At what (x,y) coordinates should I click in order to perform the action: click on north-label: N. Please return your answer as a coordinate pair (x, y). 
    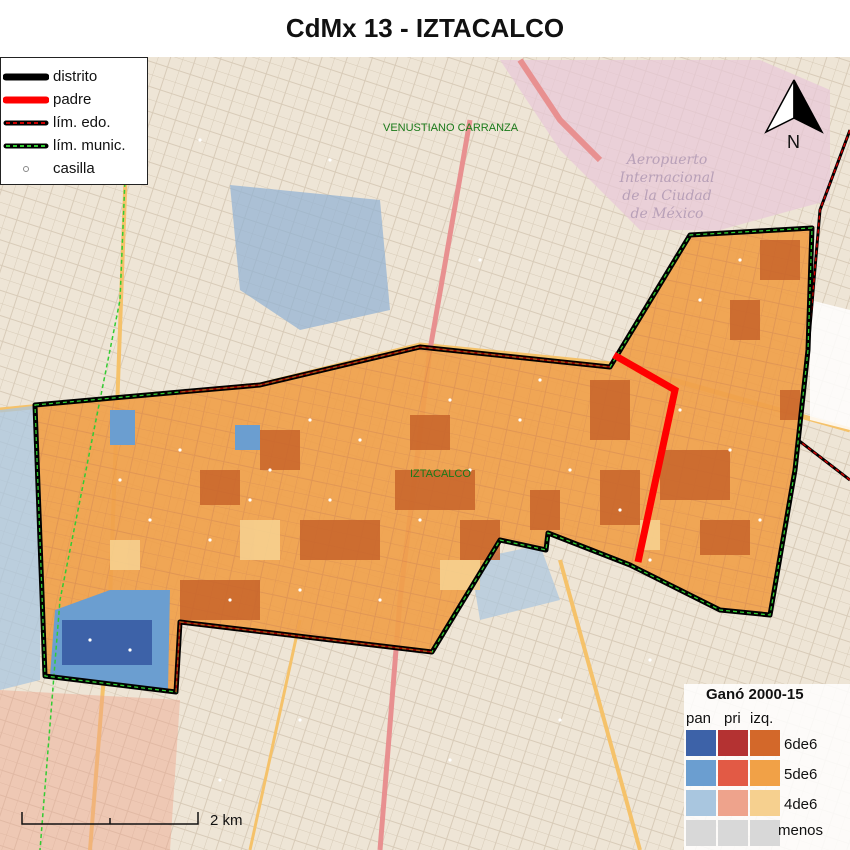
    Looking at the image, I should click on (793, 142).